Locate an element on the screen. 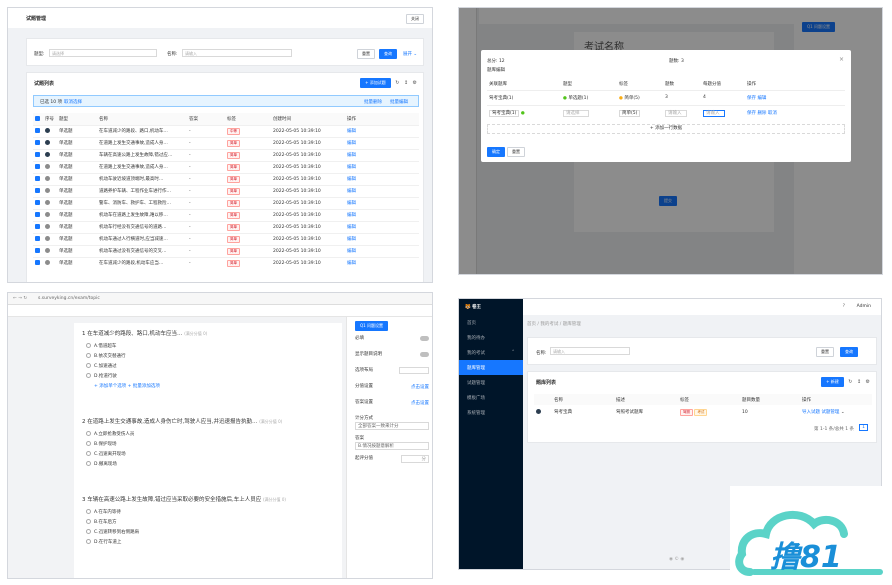 The height and width of the screenshot is (585, 892). add-question-button: + 添加试题 is located at coordinates (375, 83).